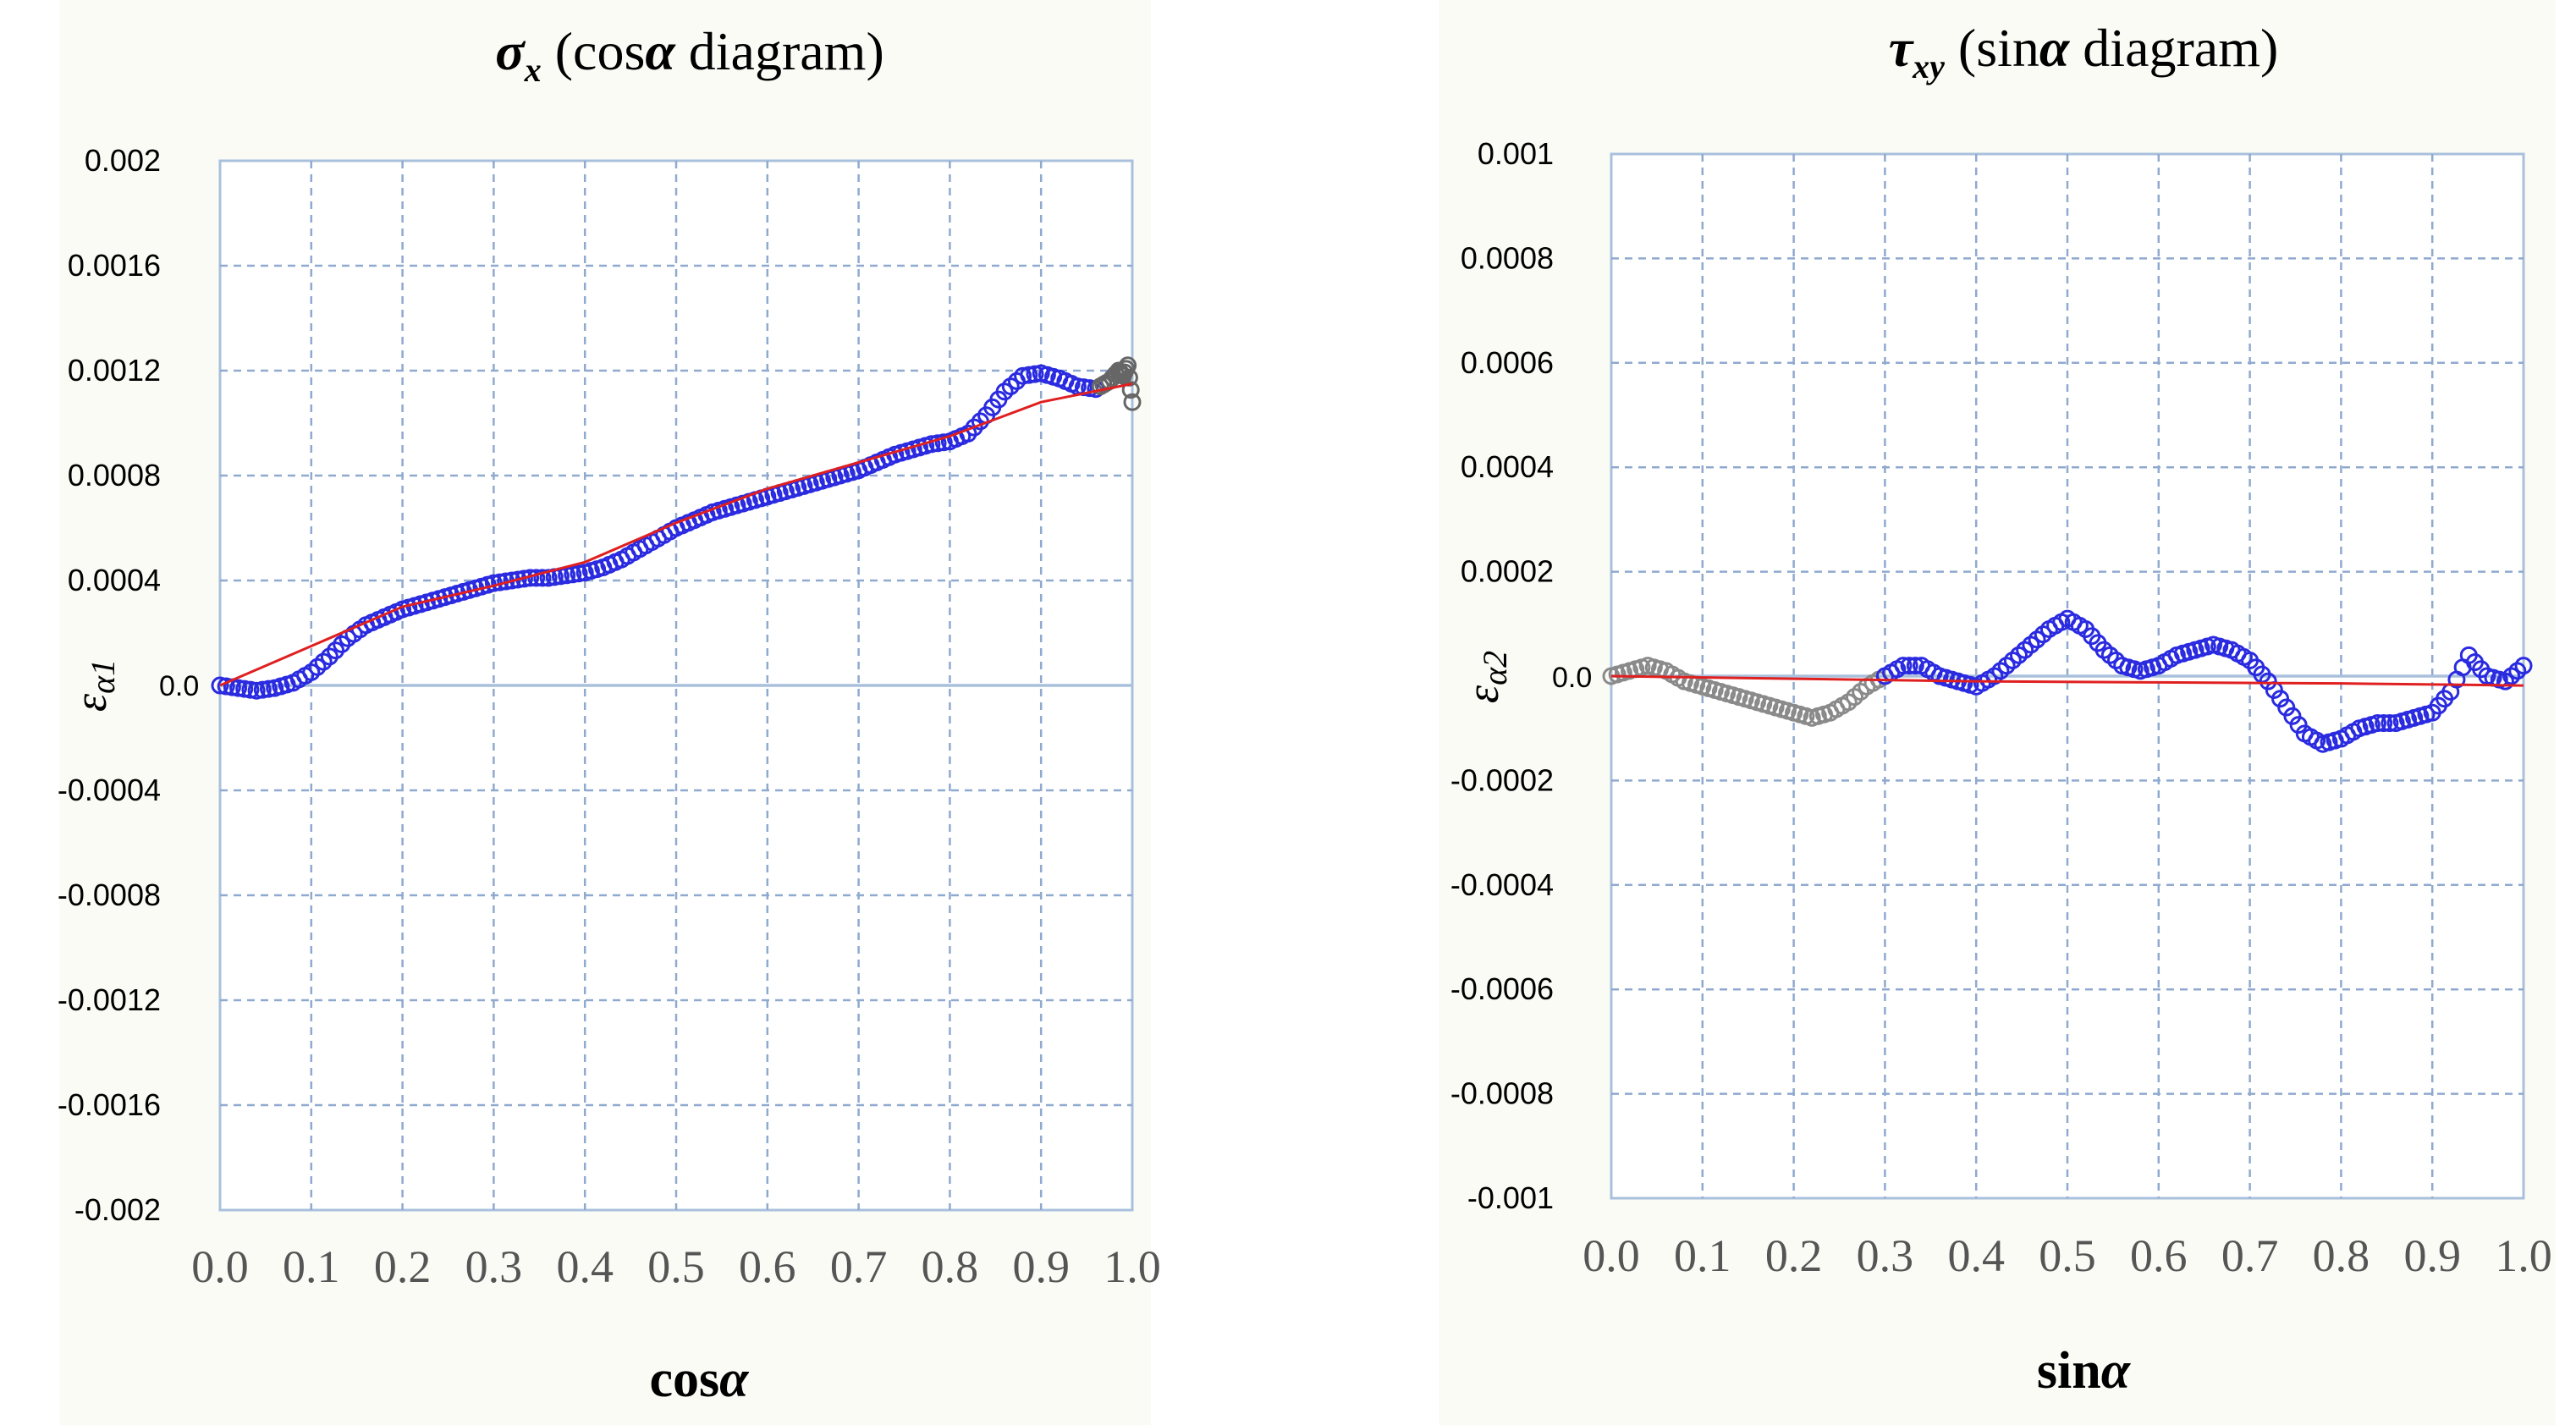  Describe the element at coordinates (700, 1379) in the screenshot. I see `chart-left-x-label: cosα` at that location.